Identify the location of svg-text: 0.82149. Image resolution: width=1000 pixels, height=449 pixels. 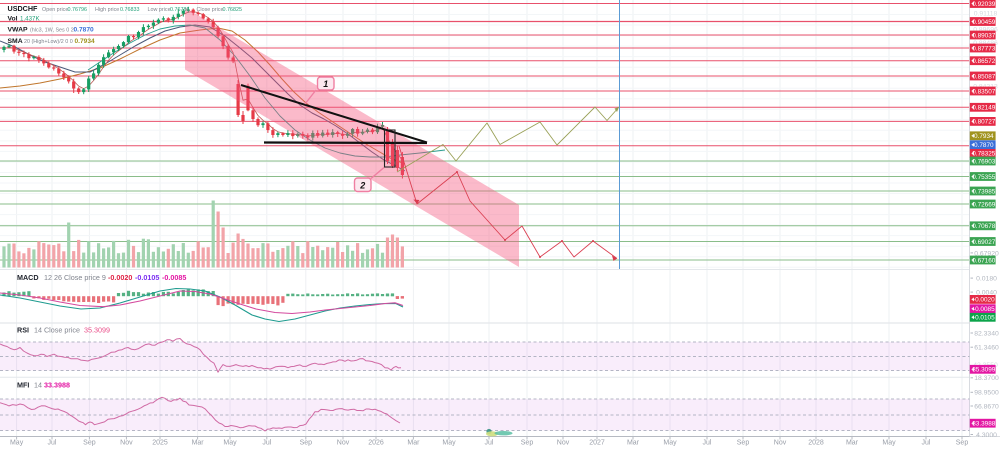
(984, 108).